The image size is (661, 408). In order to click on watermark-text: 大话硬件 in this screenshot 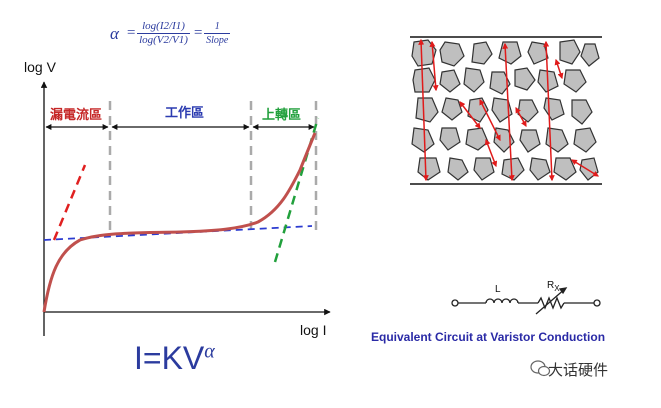, I will do `click(578, 370)`.